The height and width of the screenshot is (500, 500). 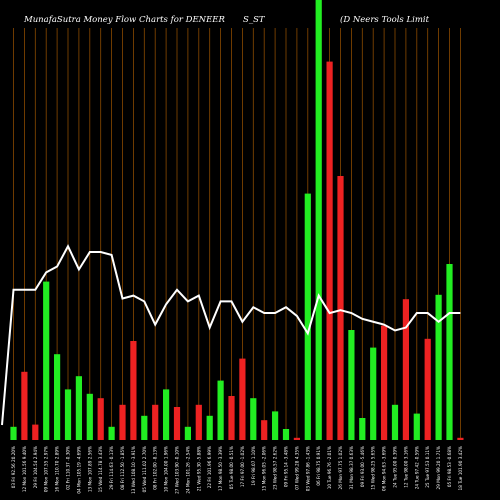 I want to click on x-tick-label: 24 Tue 95.00 0.39%, so click(x=395, y=467).